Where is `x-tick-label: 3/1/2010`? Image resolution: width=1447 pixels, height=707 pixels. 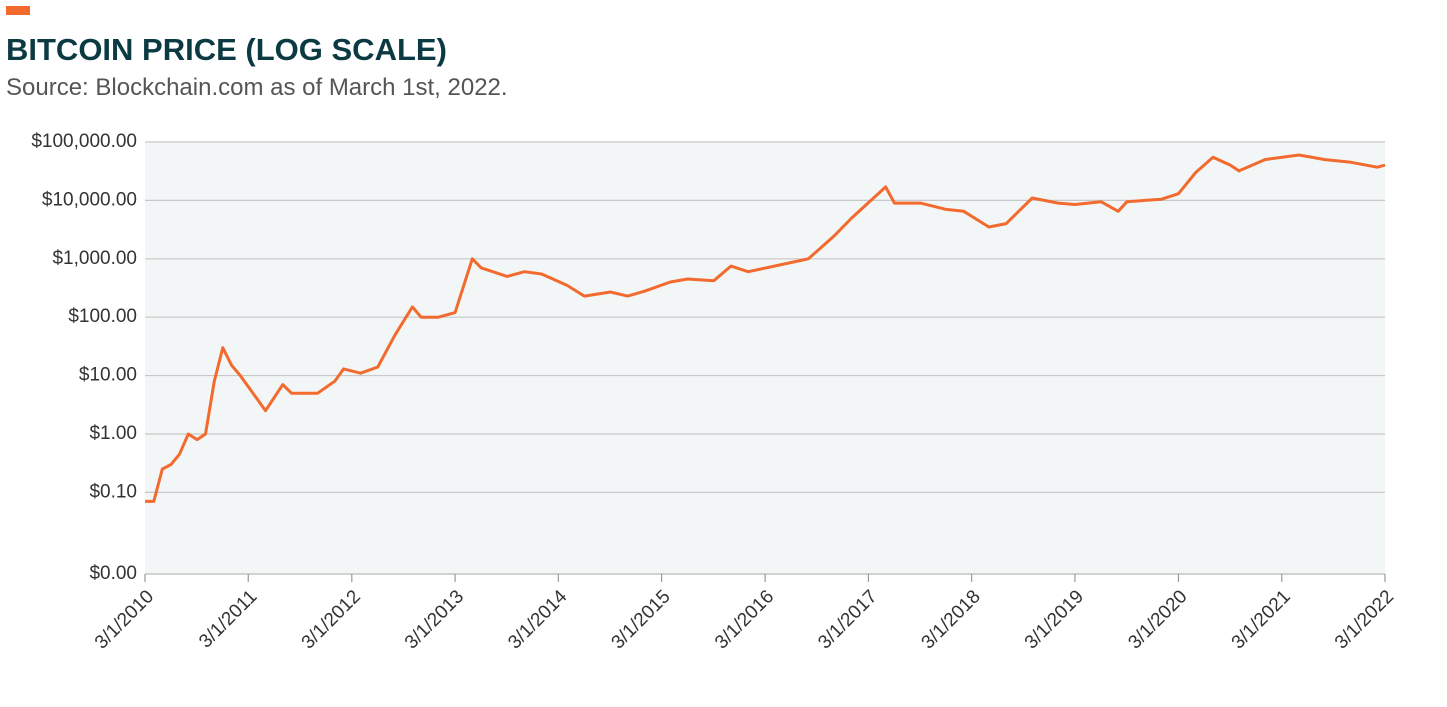 x-tick-label: 3/1/2010 is located at coordinates (124, 619).